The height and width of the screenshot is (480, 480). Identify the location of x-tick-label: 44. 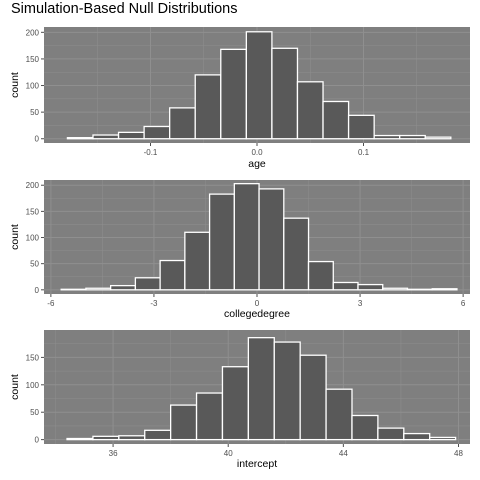
(343, 453).